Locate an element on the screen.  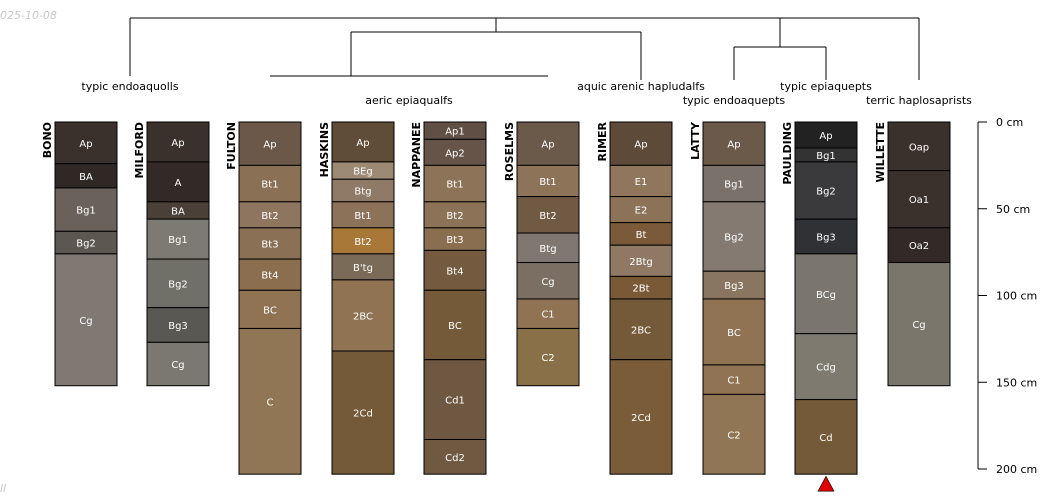
soil-profile: BONO Ap BA Bg1 Bg2 Cg is located at coordinates (79, 254).